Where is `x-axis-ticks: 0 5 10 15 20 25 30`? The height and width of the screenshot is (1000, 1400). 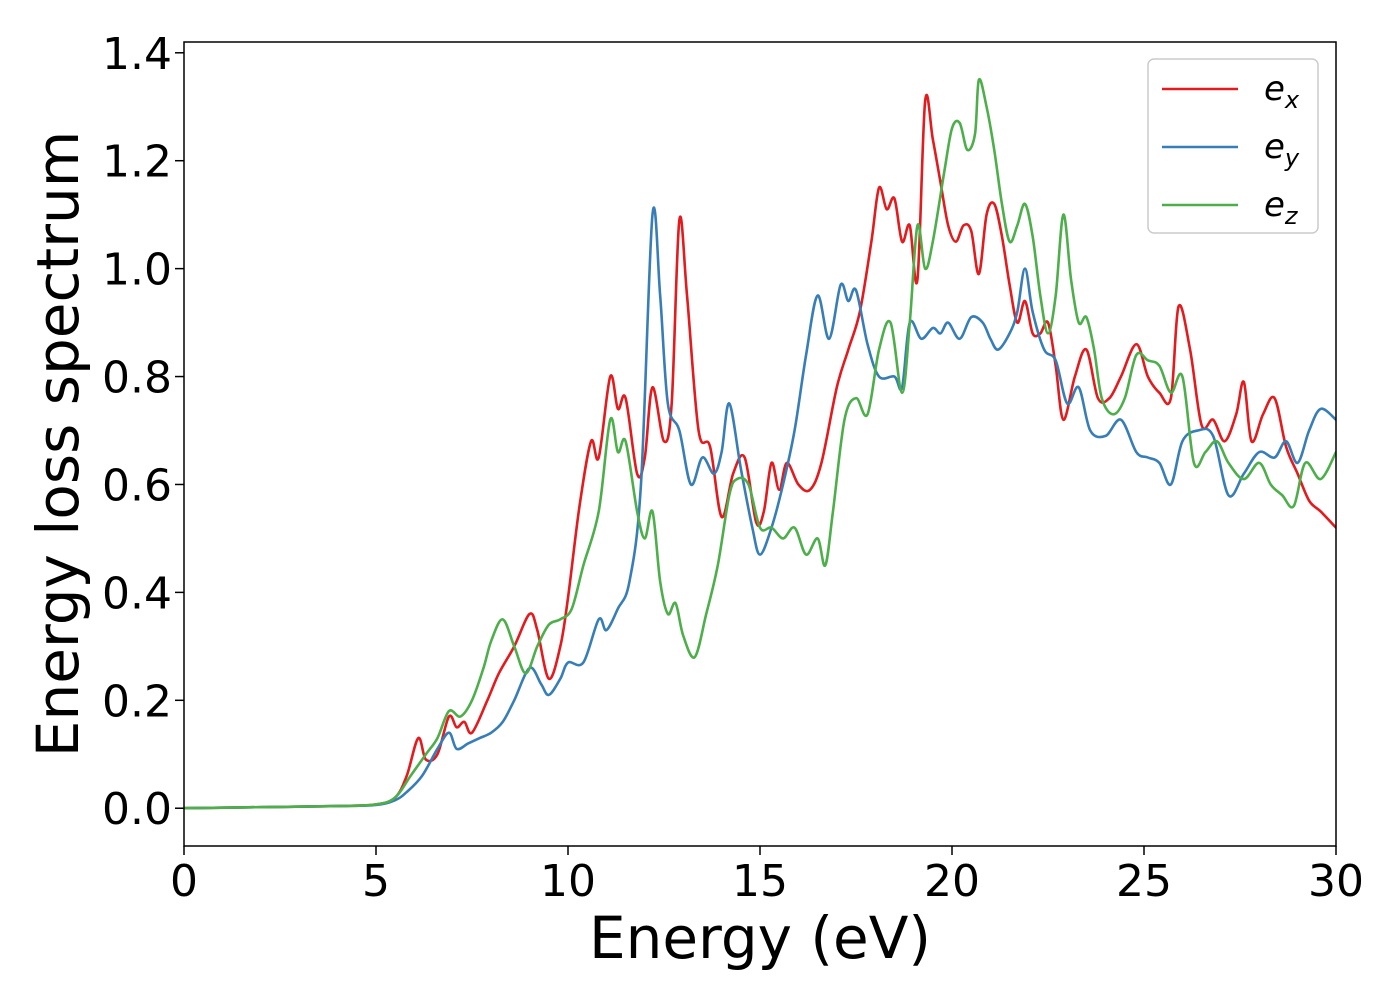 x-axis-ticks: 0 5 10 15 20 25 30 is located at coordinates (767, 876).